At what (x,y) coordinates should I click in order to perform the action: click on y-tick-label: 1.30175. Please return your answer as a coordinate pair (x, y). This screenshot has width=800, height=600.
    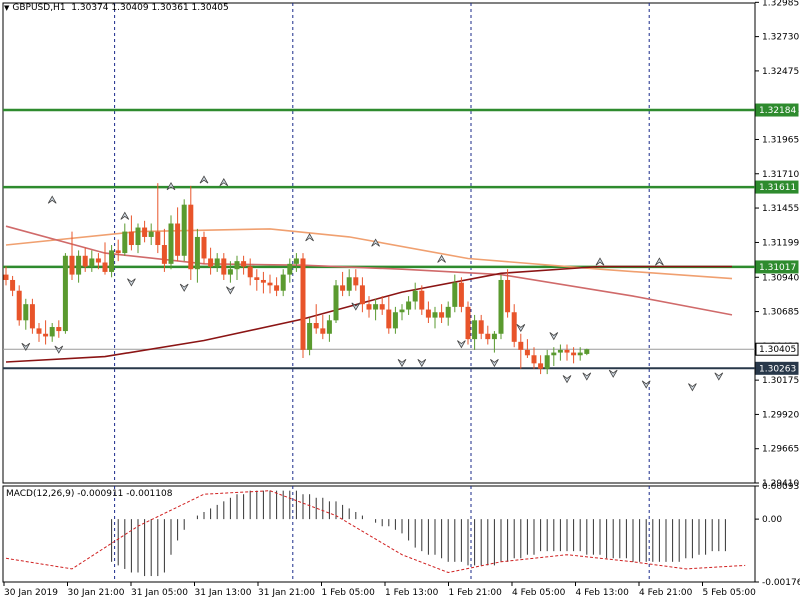
    Looking at the image, I should click on (780, 381).